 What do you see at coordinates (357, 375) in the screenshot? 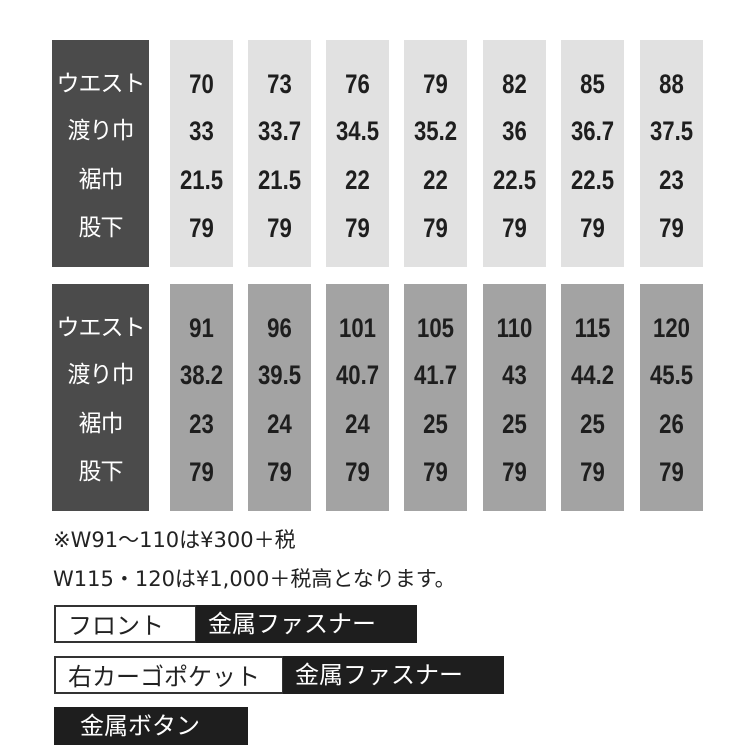
I see `size-value: 40.7` at bounding box center [357, 375].